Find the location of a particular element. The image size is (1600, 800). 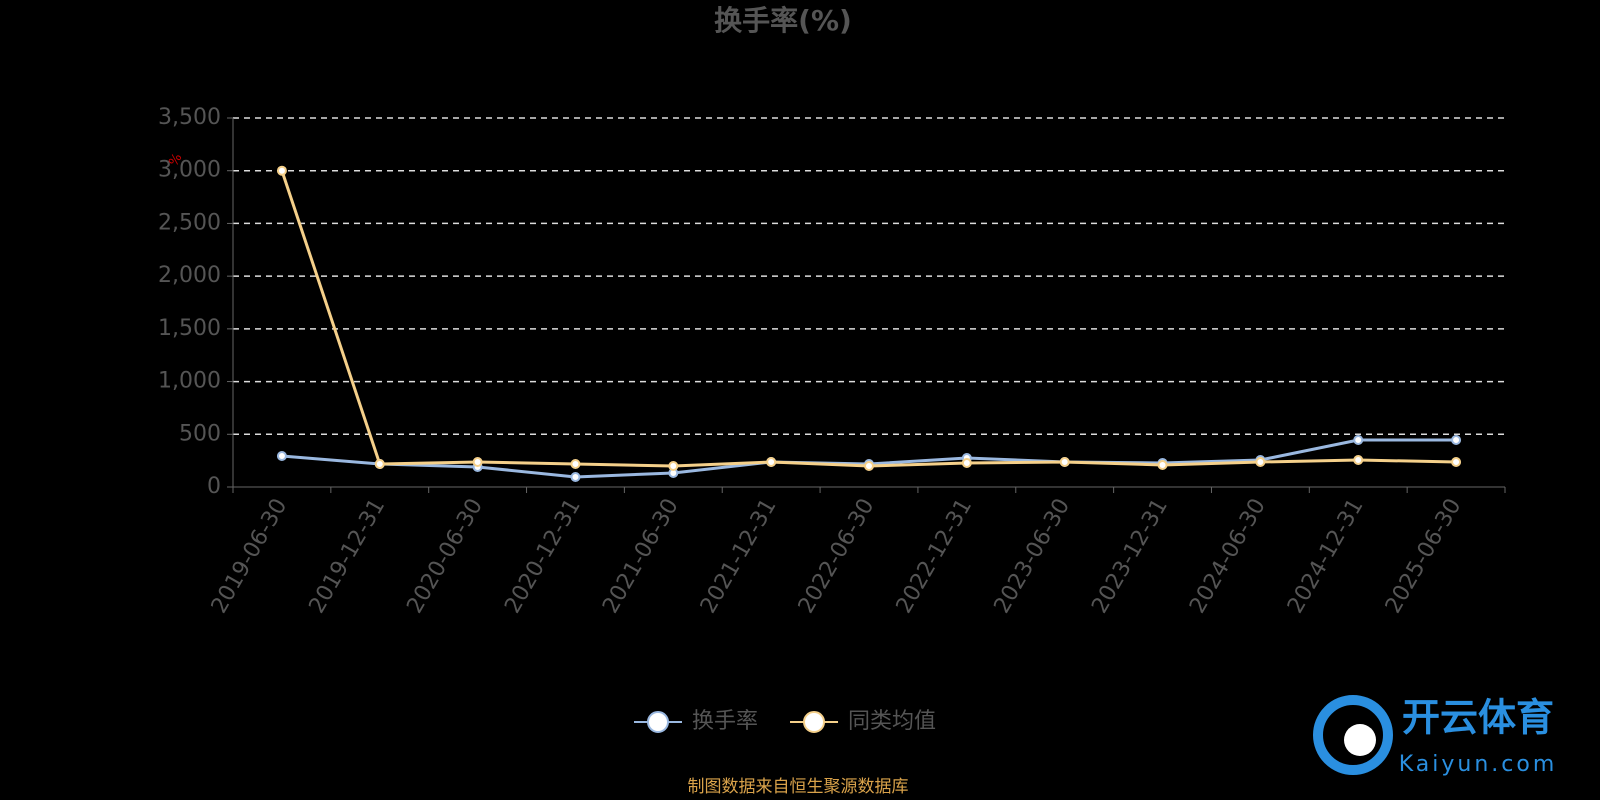

watermark: 开云体育 Kaiyun.com is located at coordinates (1435, 736).